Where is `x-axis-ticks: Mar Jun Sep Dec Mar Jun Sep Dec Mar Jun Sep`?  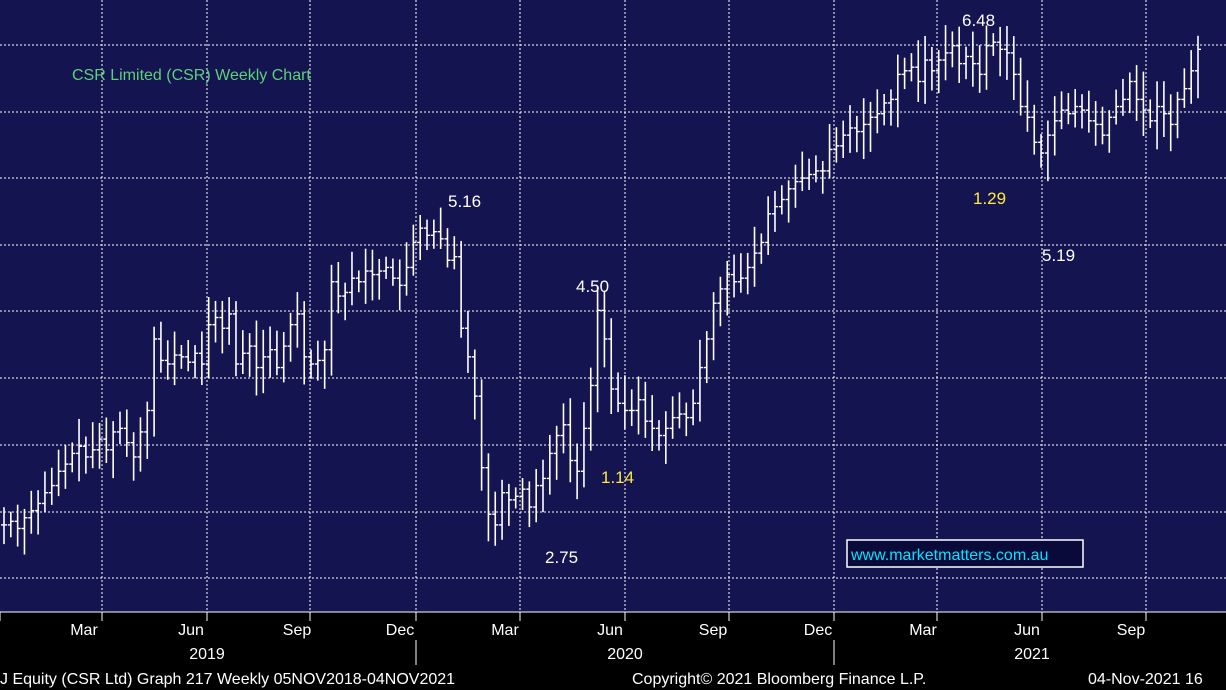
x-axis-ticks: Mar Jun Sep Dec Mar Jun Sep Dec Mar Jun Sep is located at coordinates (573, 625).